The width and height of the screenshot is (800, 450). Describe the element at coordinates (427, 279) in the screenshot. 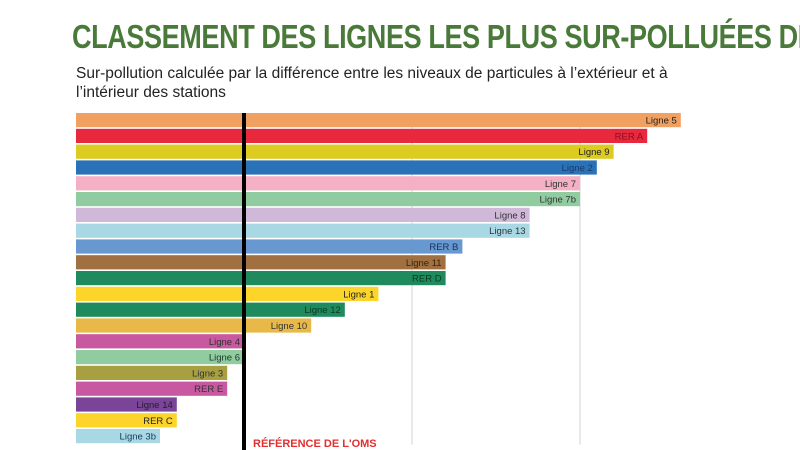

I see `bar-label: RER D` at that location.